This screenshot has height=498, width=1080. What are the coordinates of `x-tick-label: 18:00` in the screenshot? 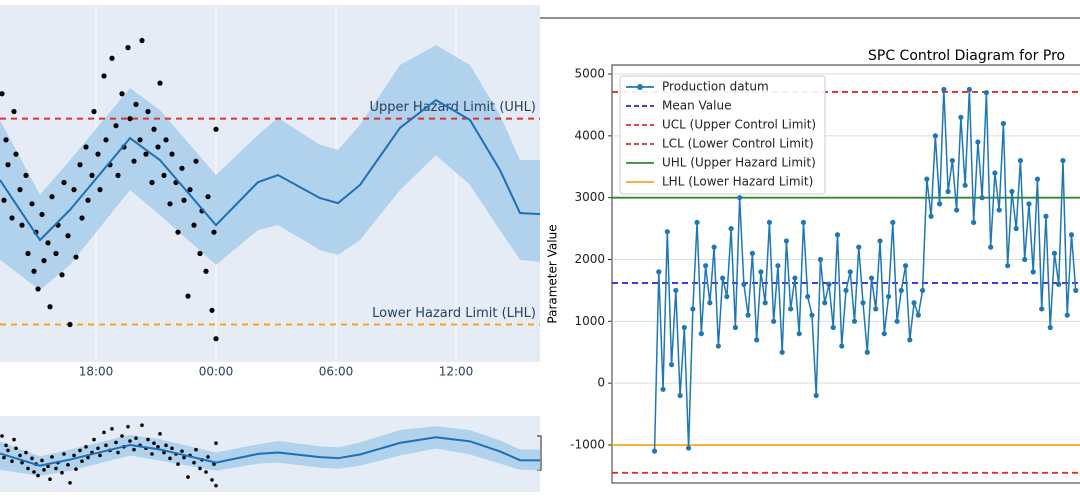 It's located at (96, 372).